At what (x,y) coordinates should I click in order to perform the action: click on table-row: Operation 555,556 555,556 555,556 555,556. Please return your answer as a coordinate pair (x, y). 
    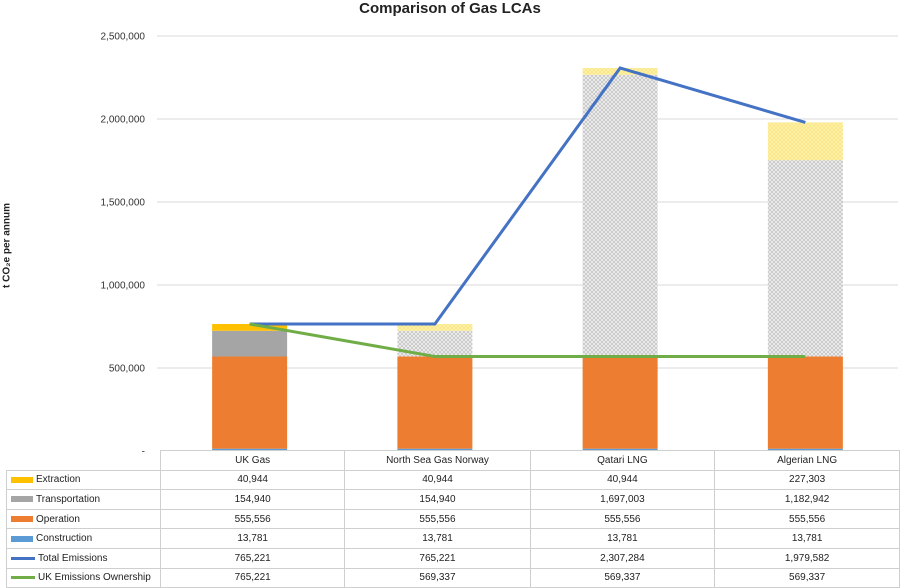
    Looking at the image, I should click on (453, 519).